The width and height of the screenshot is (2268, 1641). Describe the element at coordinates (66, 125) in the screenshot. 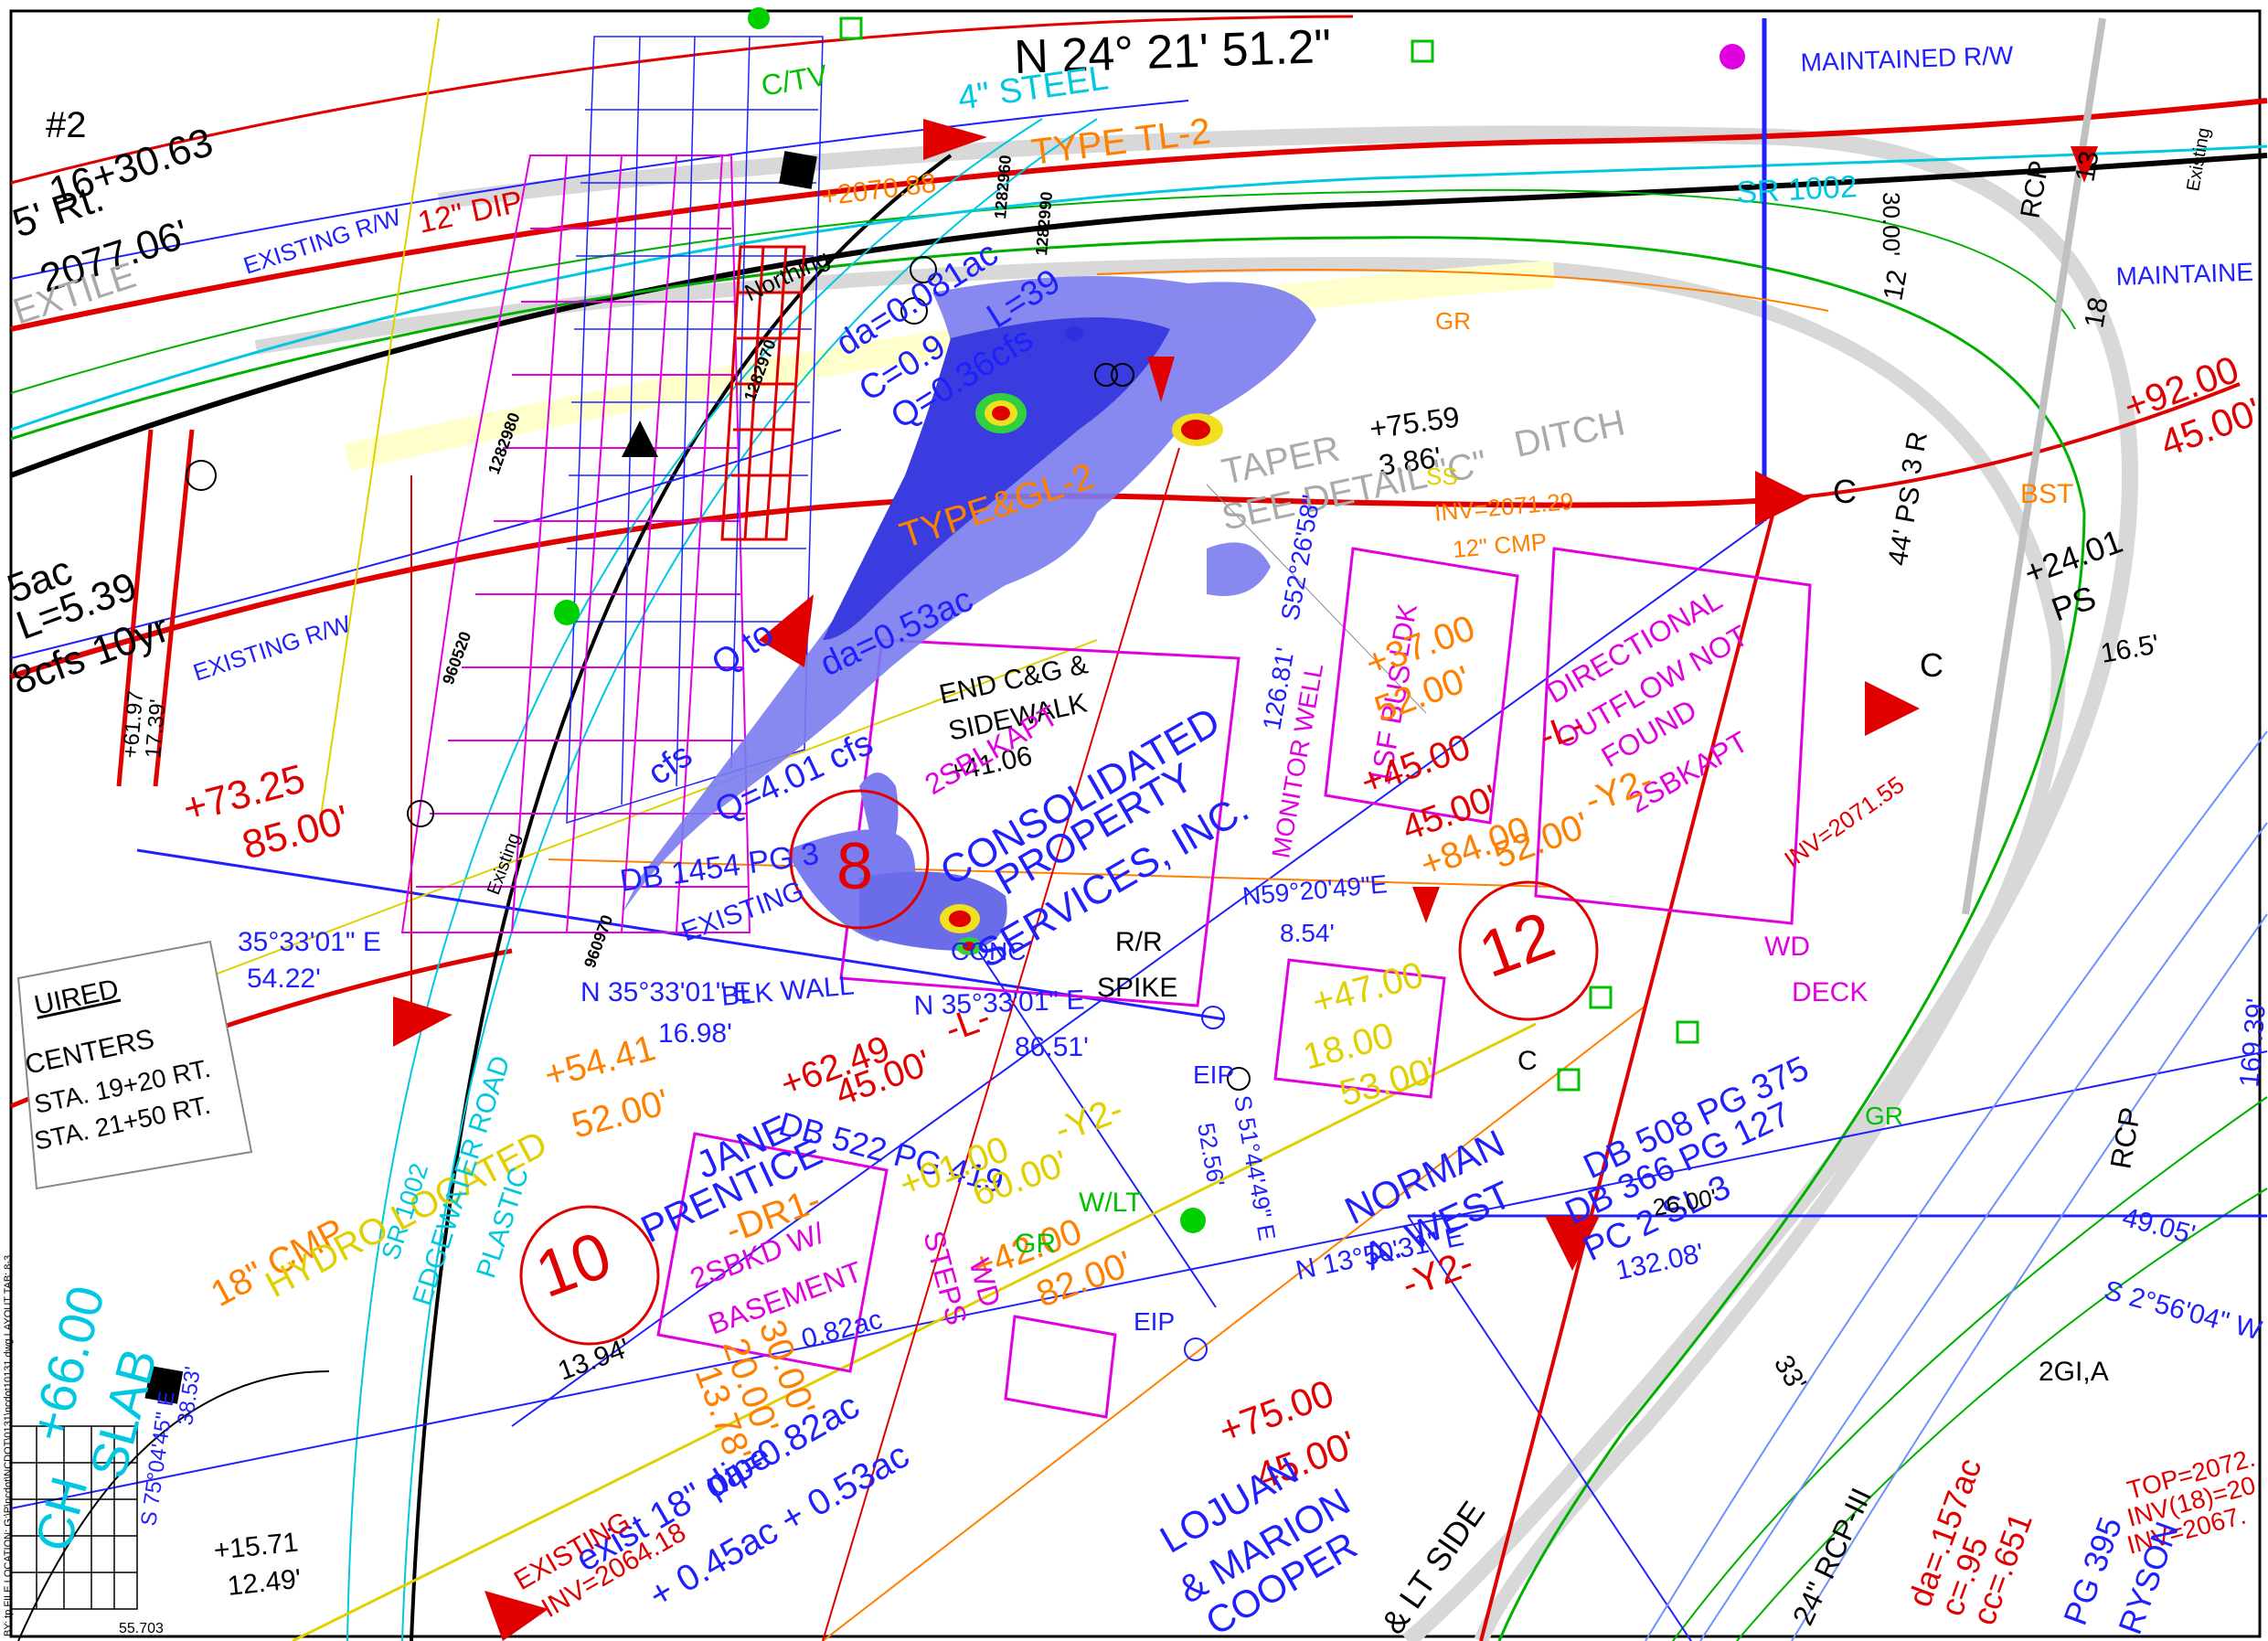

I see `num-2-label: #2` at that location.